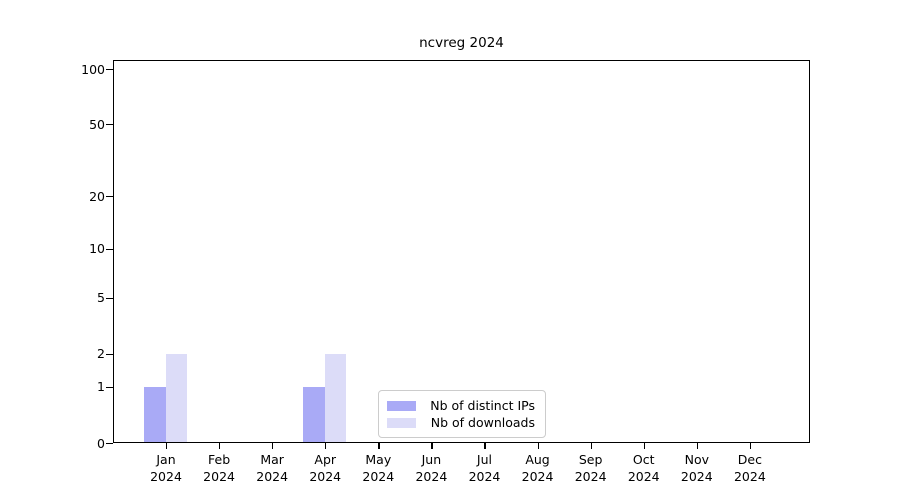  I want to click on x-tick-label-dec: Dec 2024, so click(749, 468).